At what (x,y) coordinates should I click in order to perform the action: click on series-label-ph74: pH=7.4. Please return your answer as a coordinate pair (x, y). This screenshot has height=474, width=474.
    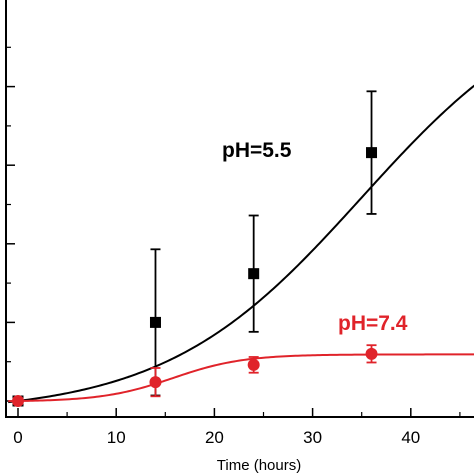
    Looking at the image, I should click on (373, 323).